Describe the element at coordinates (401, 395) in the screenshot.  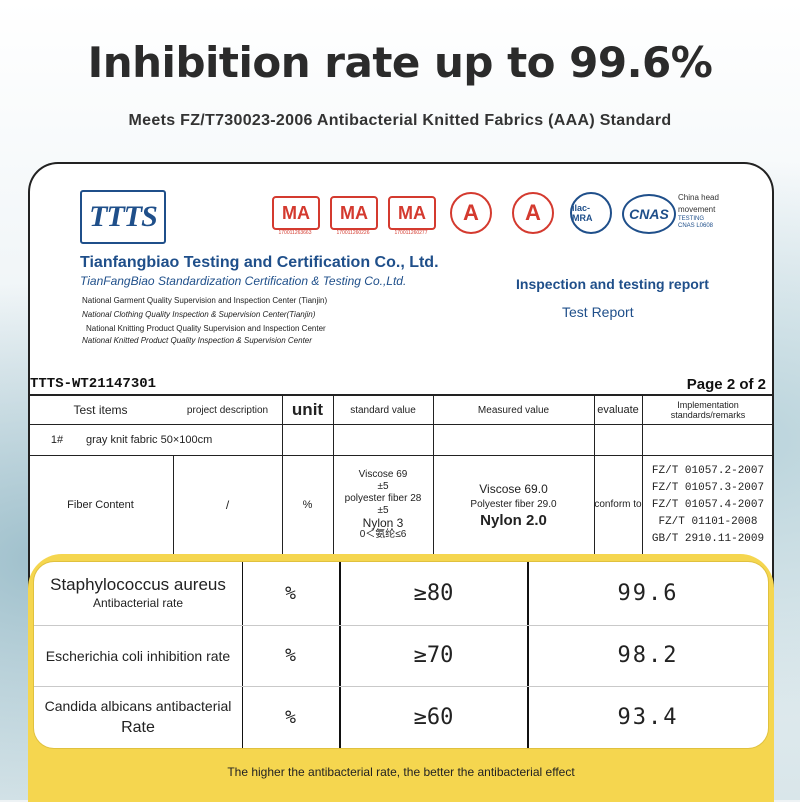
I see `table-top-rule` at that location.